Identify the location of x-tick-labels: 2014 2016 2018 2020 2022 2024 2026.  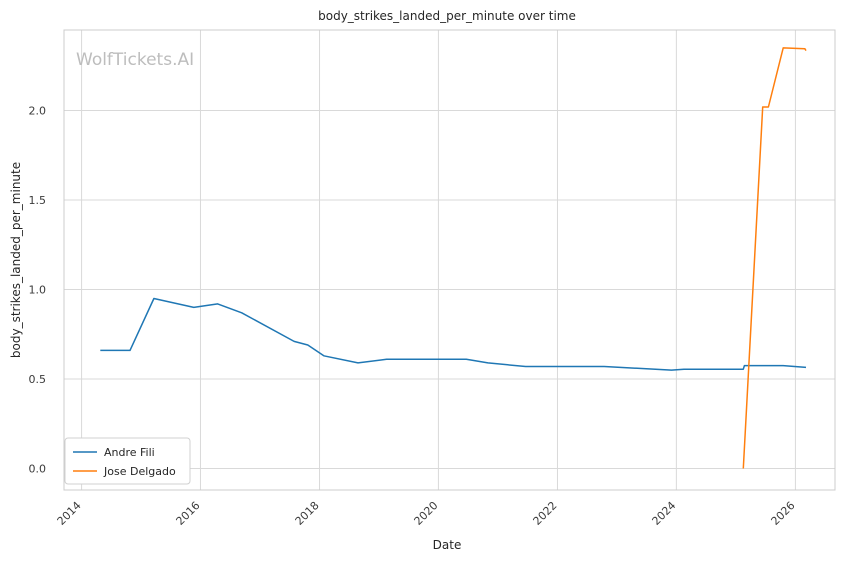
(426, 513).